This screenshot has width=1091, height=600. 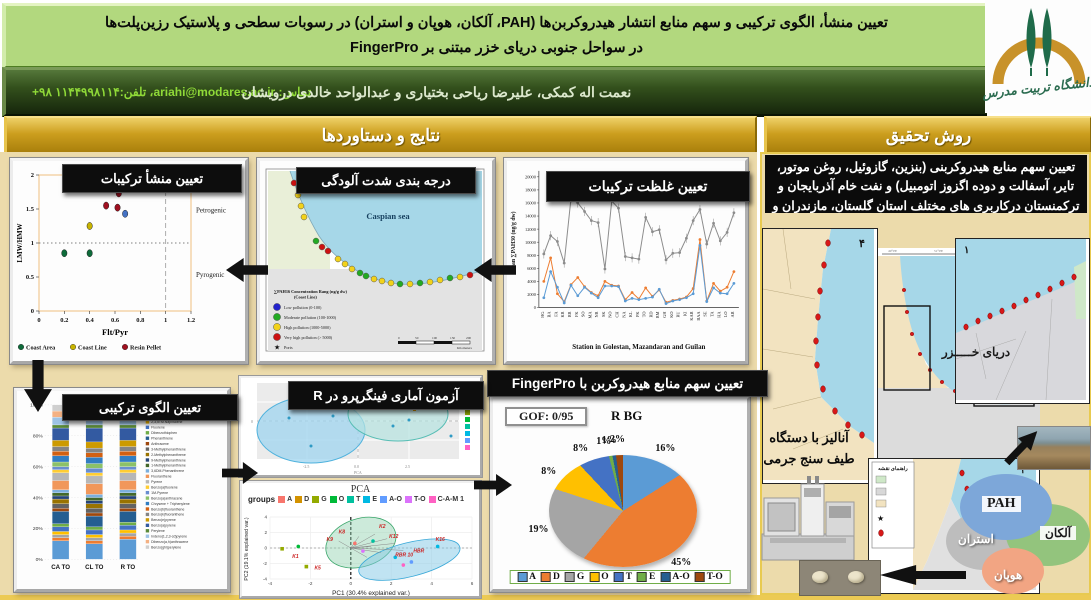 I want to click on svg-text: 49°0'E, so click(x=892, y=251).